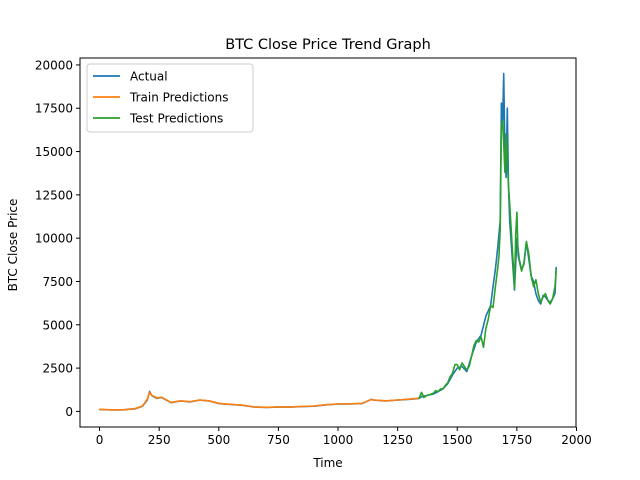 The height and width of the screenshot is (480, 640). I want to click on x-tick-label: 1000, so click(338, 440).